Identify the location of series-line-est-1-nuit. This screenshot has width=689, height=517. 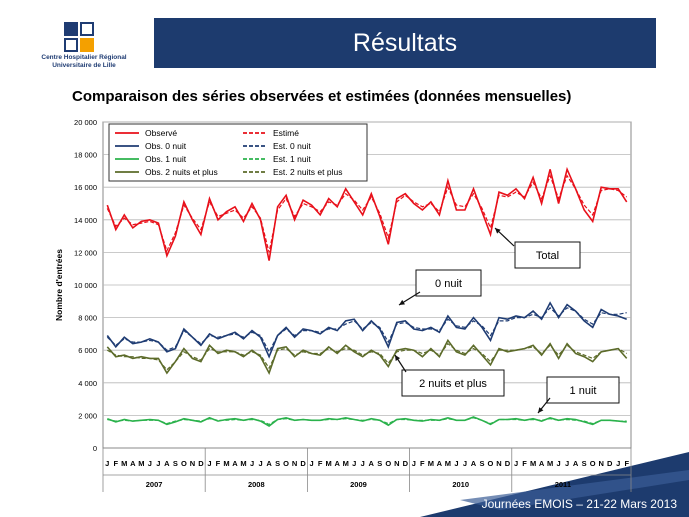
(367, 421).